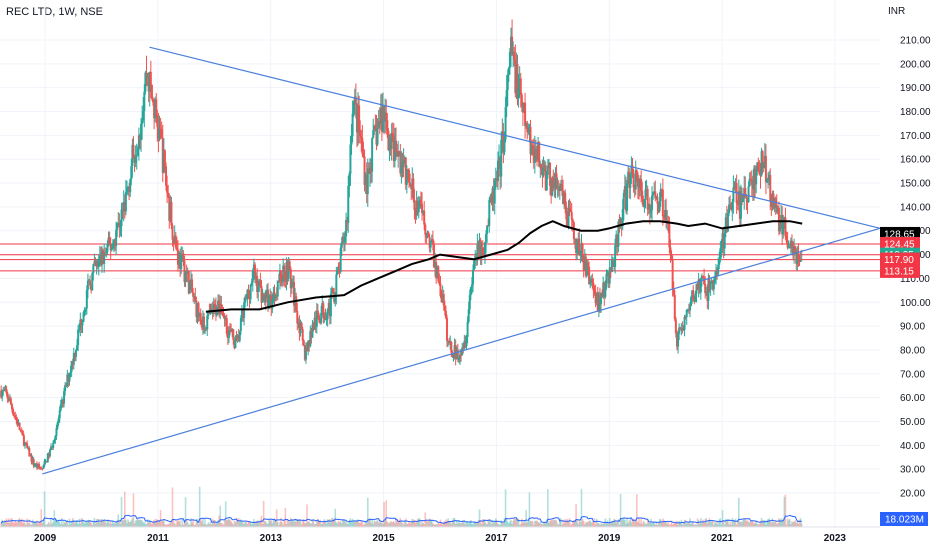 The image size is (932, 550). Describe the element at coordinates (900, 270) in the screenshot. I see `price-tag-box` at that location.